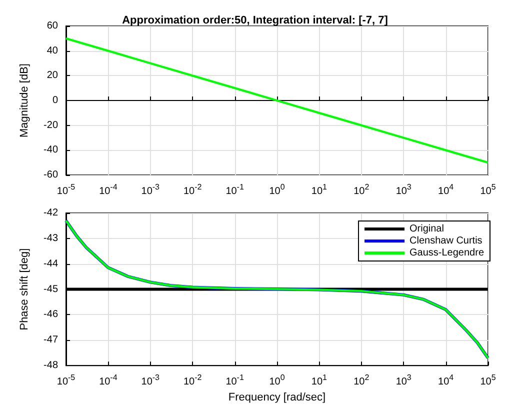  I want to click on y-tick-label: -60, so click(51, 175).